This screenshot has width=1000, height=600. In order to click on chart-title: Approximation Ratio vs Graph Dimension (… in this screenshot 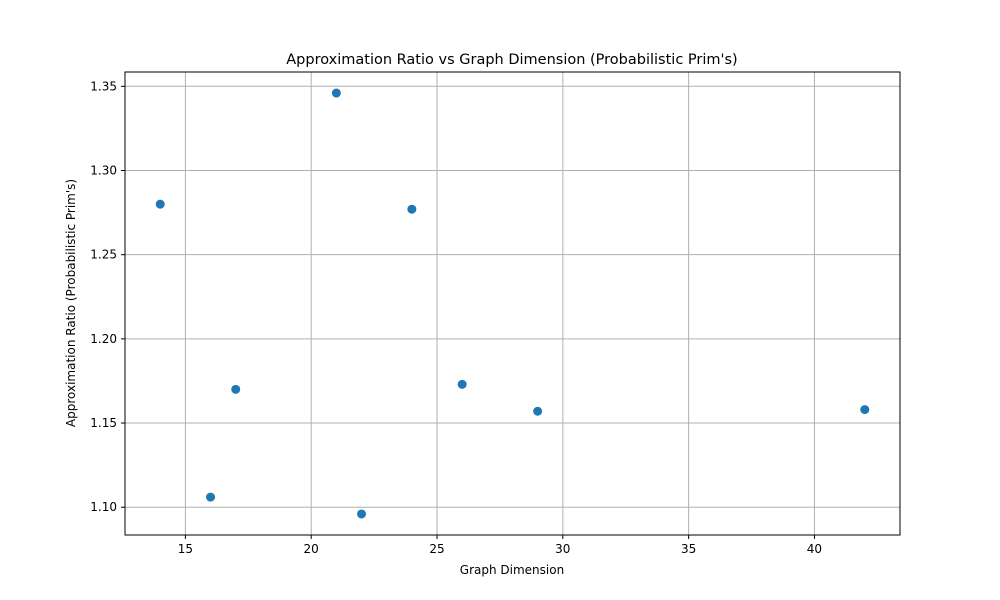, I will do `click(511, 60)`.